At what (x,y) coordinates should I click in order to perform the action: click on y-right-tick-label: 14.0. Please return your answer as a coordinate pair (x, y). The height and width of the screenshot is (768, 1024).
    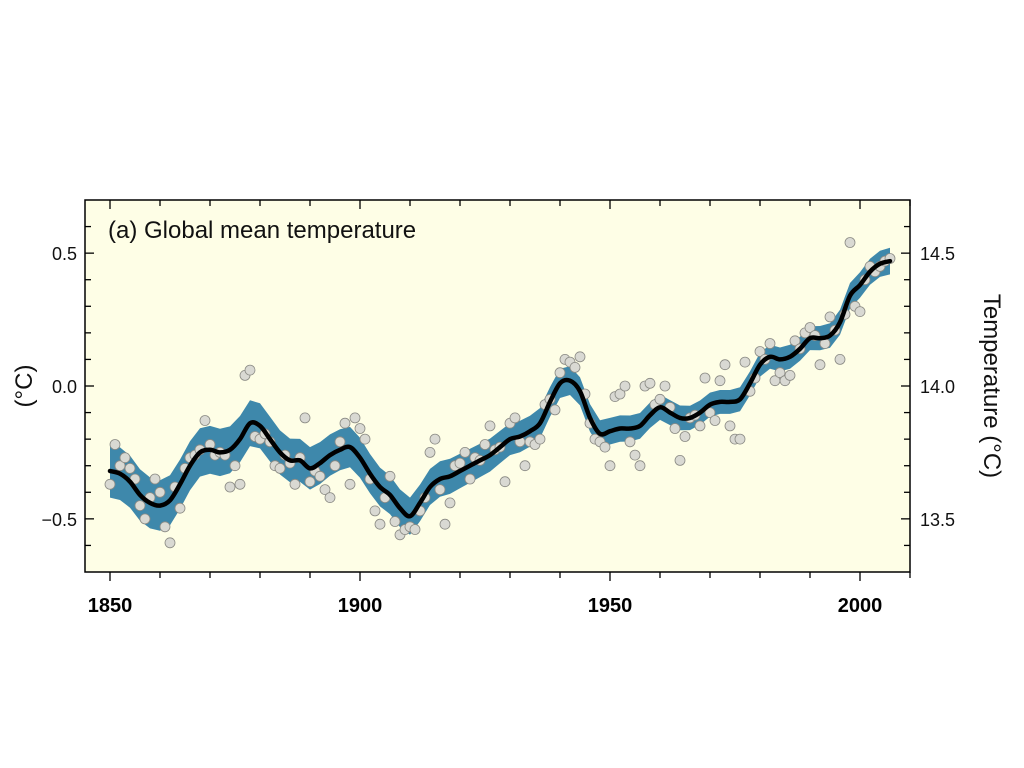
    Looking at the image, I should click on (937, 387).